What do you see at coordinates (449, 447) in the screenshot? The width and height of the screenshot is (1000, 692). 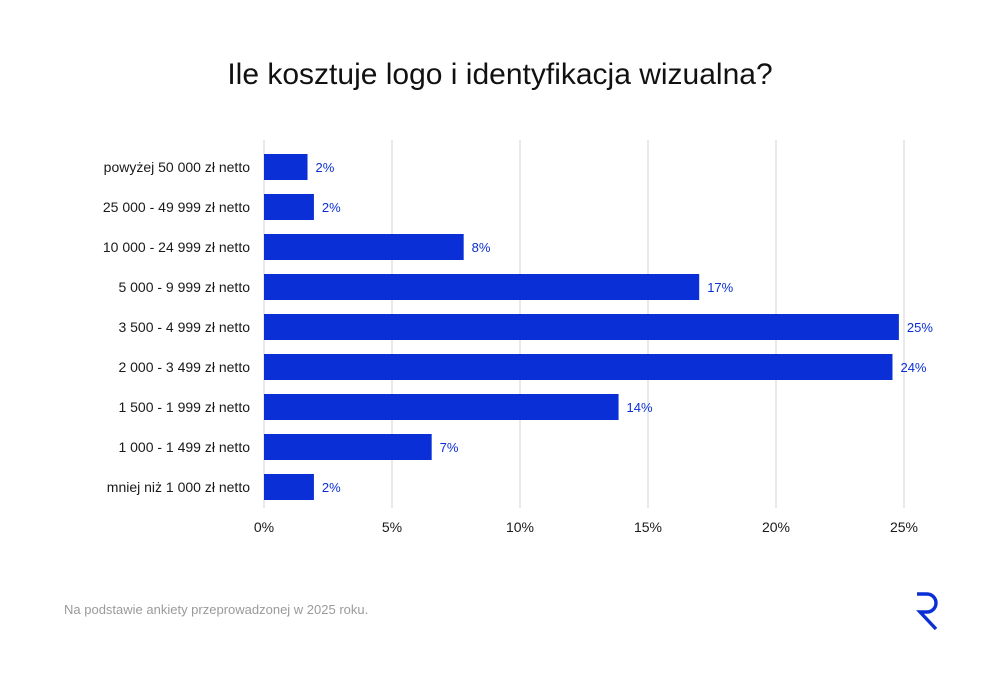 I see `data-label: 7%` at bounding box center [449, 447].